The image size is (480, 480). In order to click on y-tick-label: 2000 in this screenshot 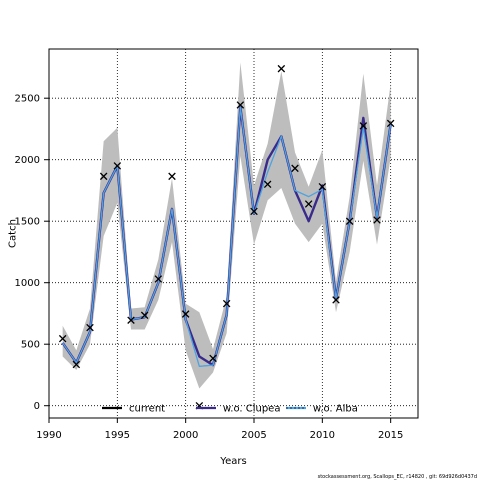, I will do `click(27, 160)`.